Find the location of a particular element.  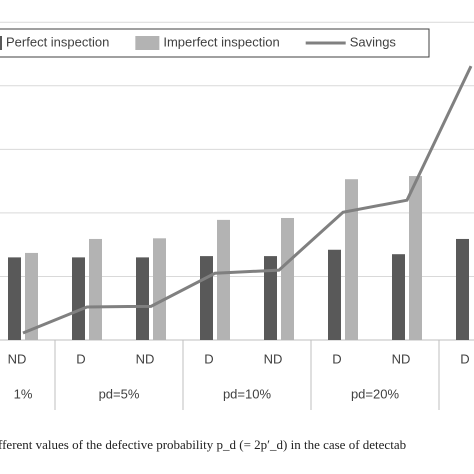

group-label: 1% is located at coordinates (23, 393).